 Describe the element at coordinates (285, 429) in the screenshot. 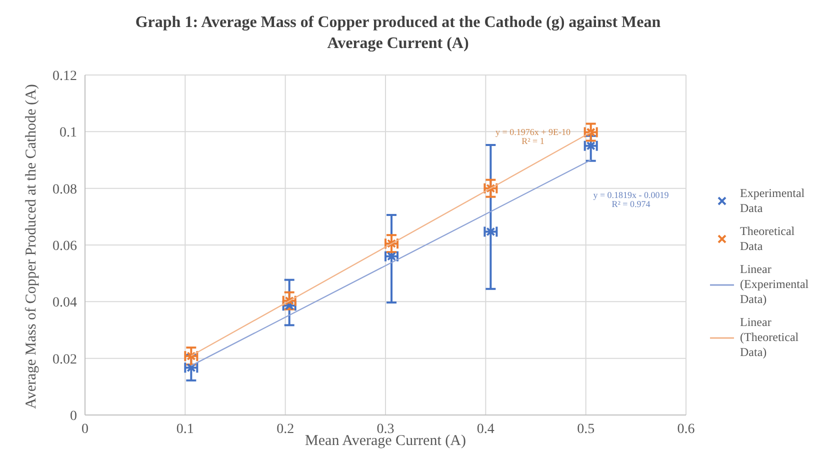

I see `x-tick-label: 0.2` at that location.